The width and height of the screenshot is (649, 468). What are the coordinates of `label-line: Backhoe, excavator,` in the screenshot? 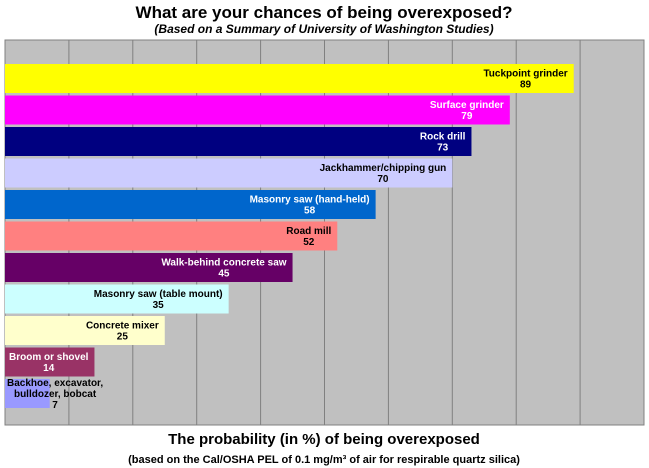 It's located at (55, 383).